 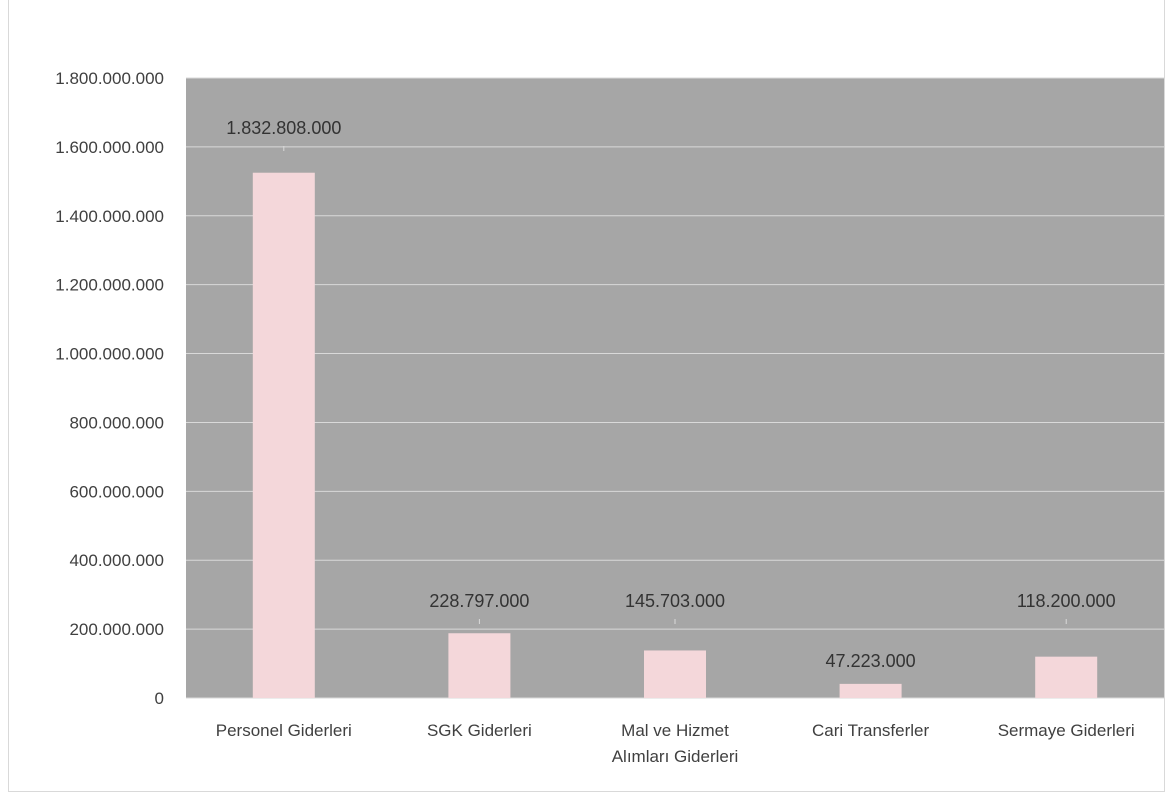 I want to click on y-tick-label: 1.200.000.000, so click(x=109, y=285).